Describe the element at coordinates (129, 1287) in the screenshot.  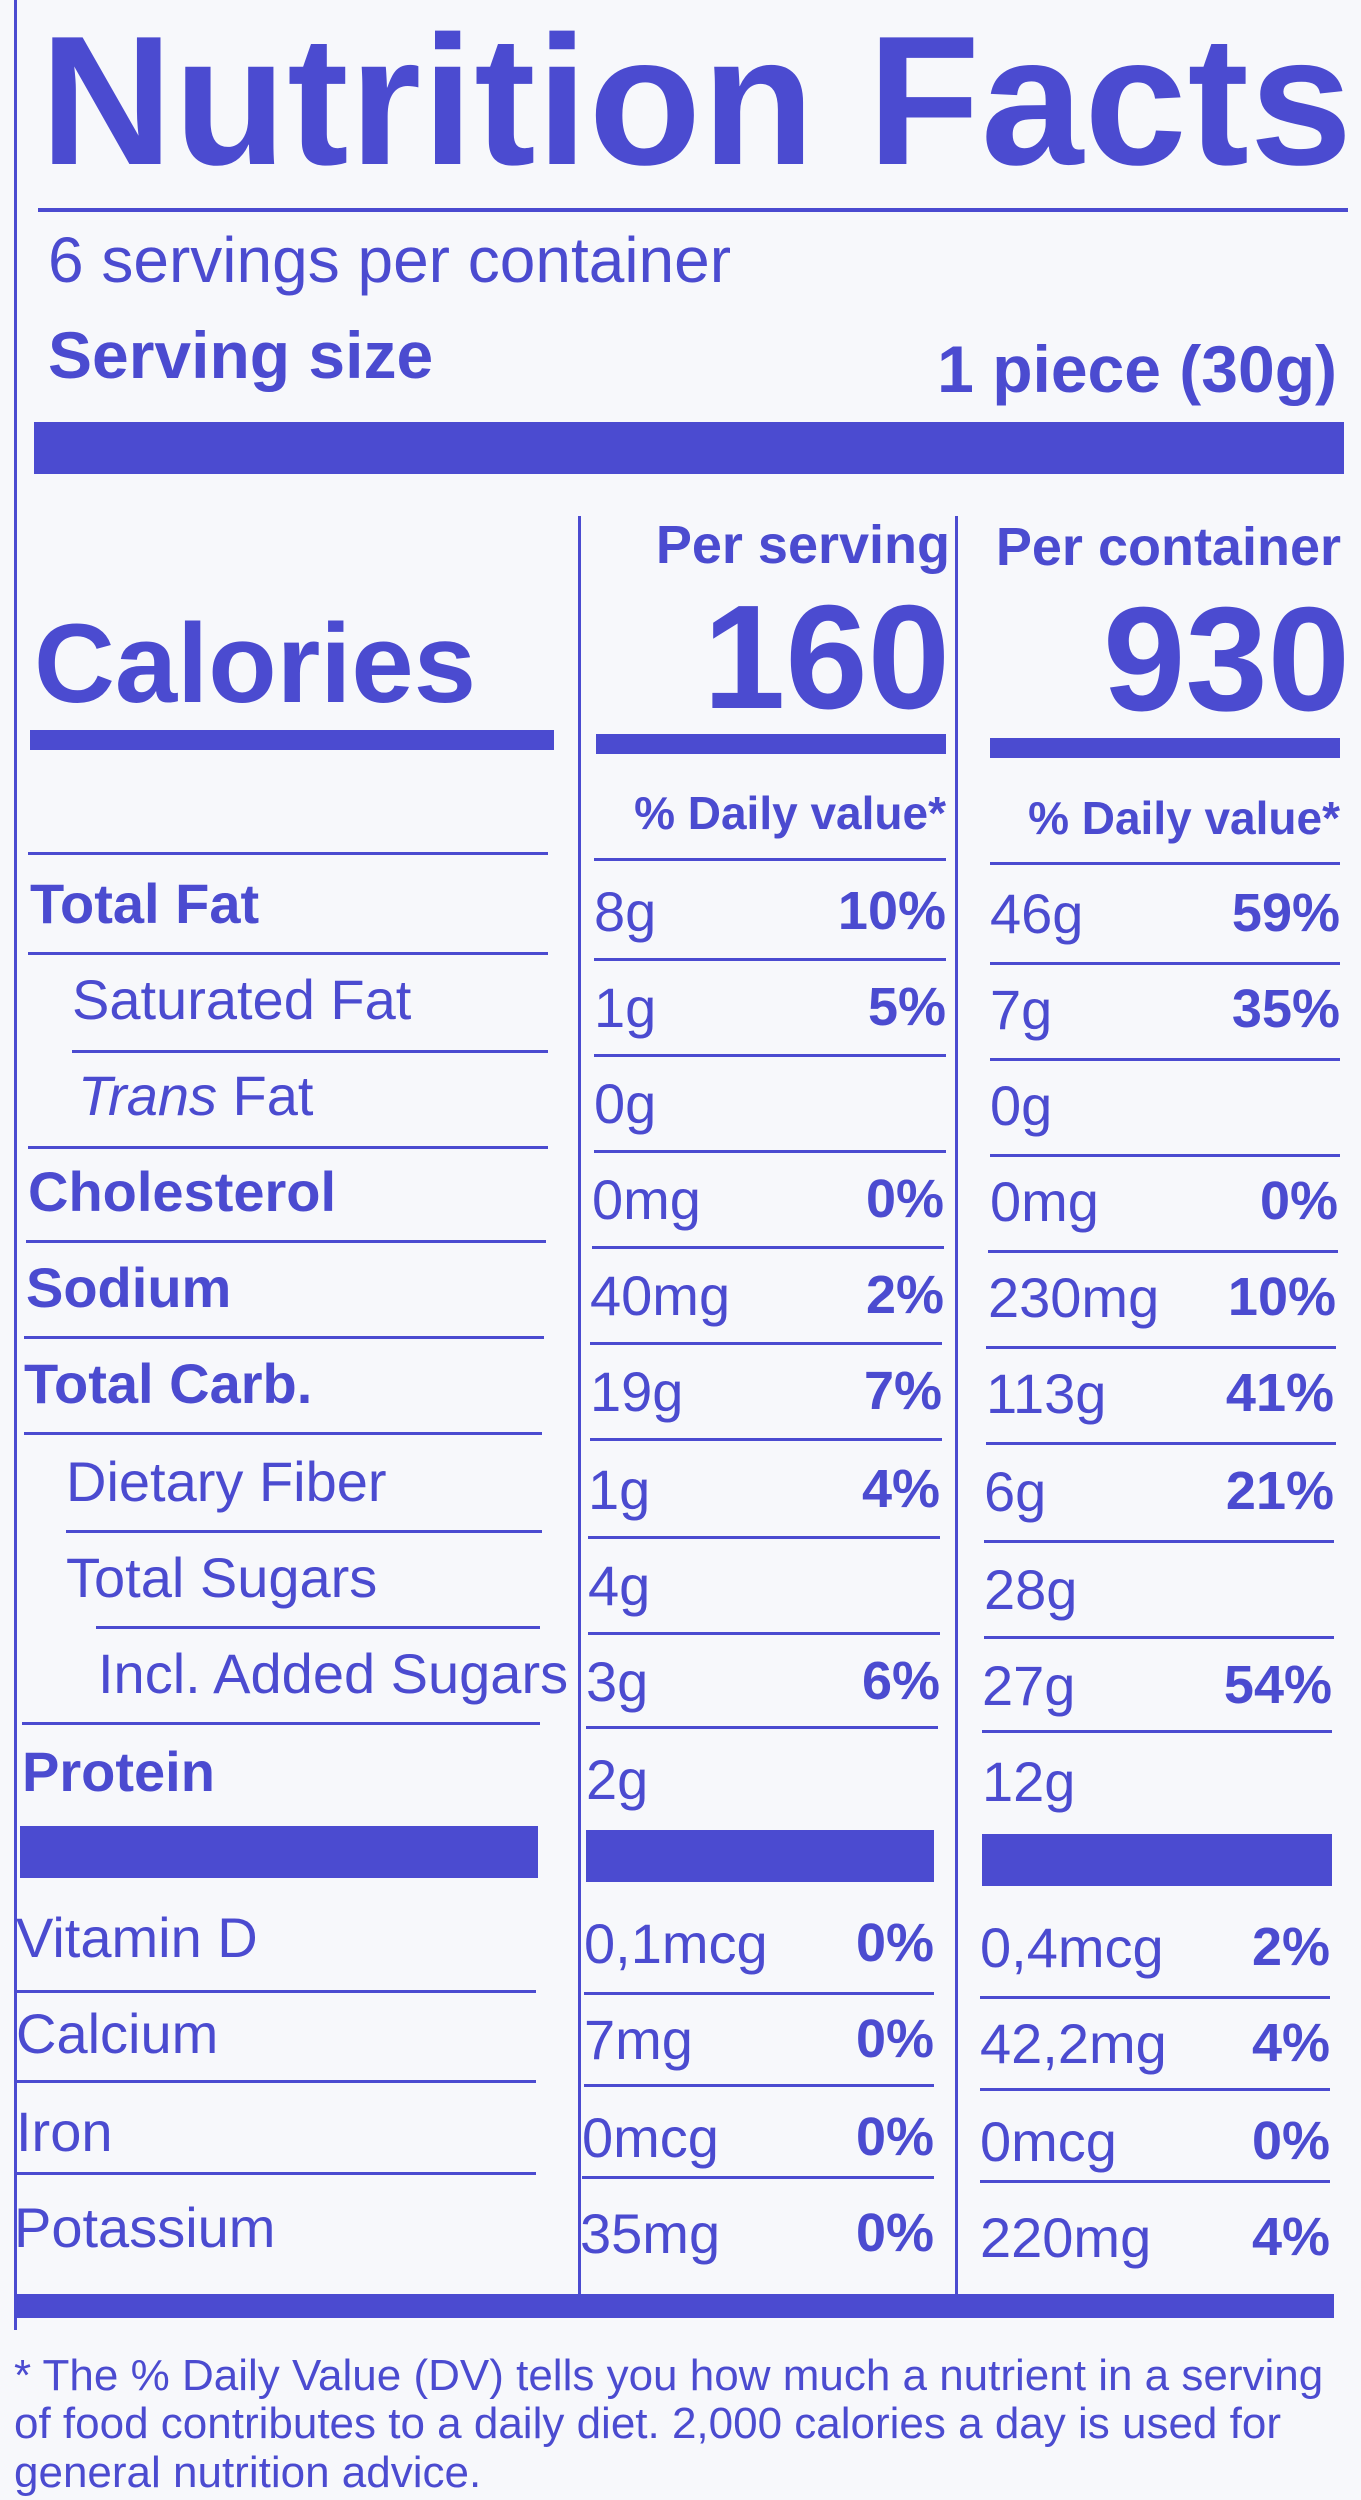
I see `nutrient-name: Sodium` at that location.